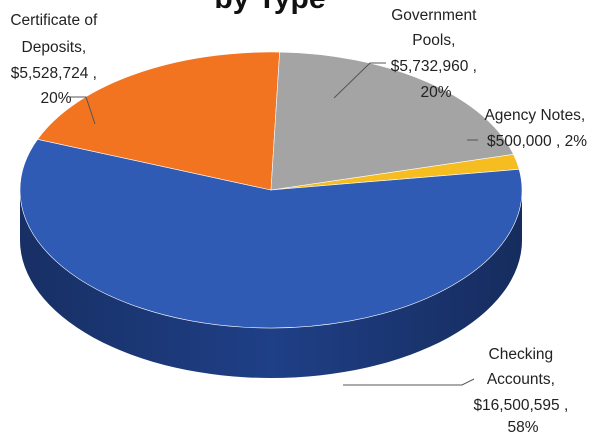  Describe the element at coordinates (436, 54) in the screenshot. I see `label-government-pools: Government Pools, $5,732,960 , 20%` at that location.